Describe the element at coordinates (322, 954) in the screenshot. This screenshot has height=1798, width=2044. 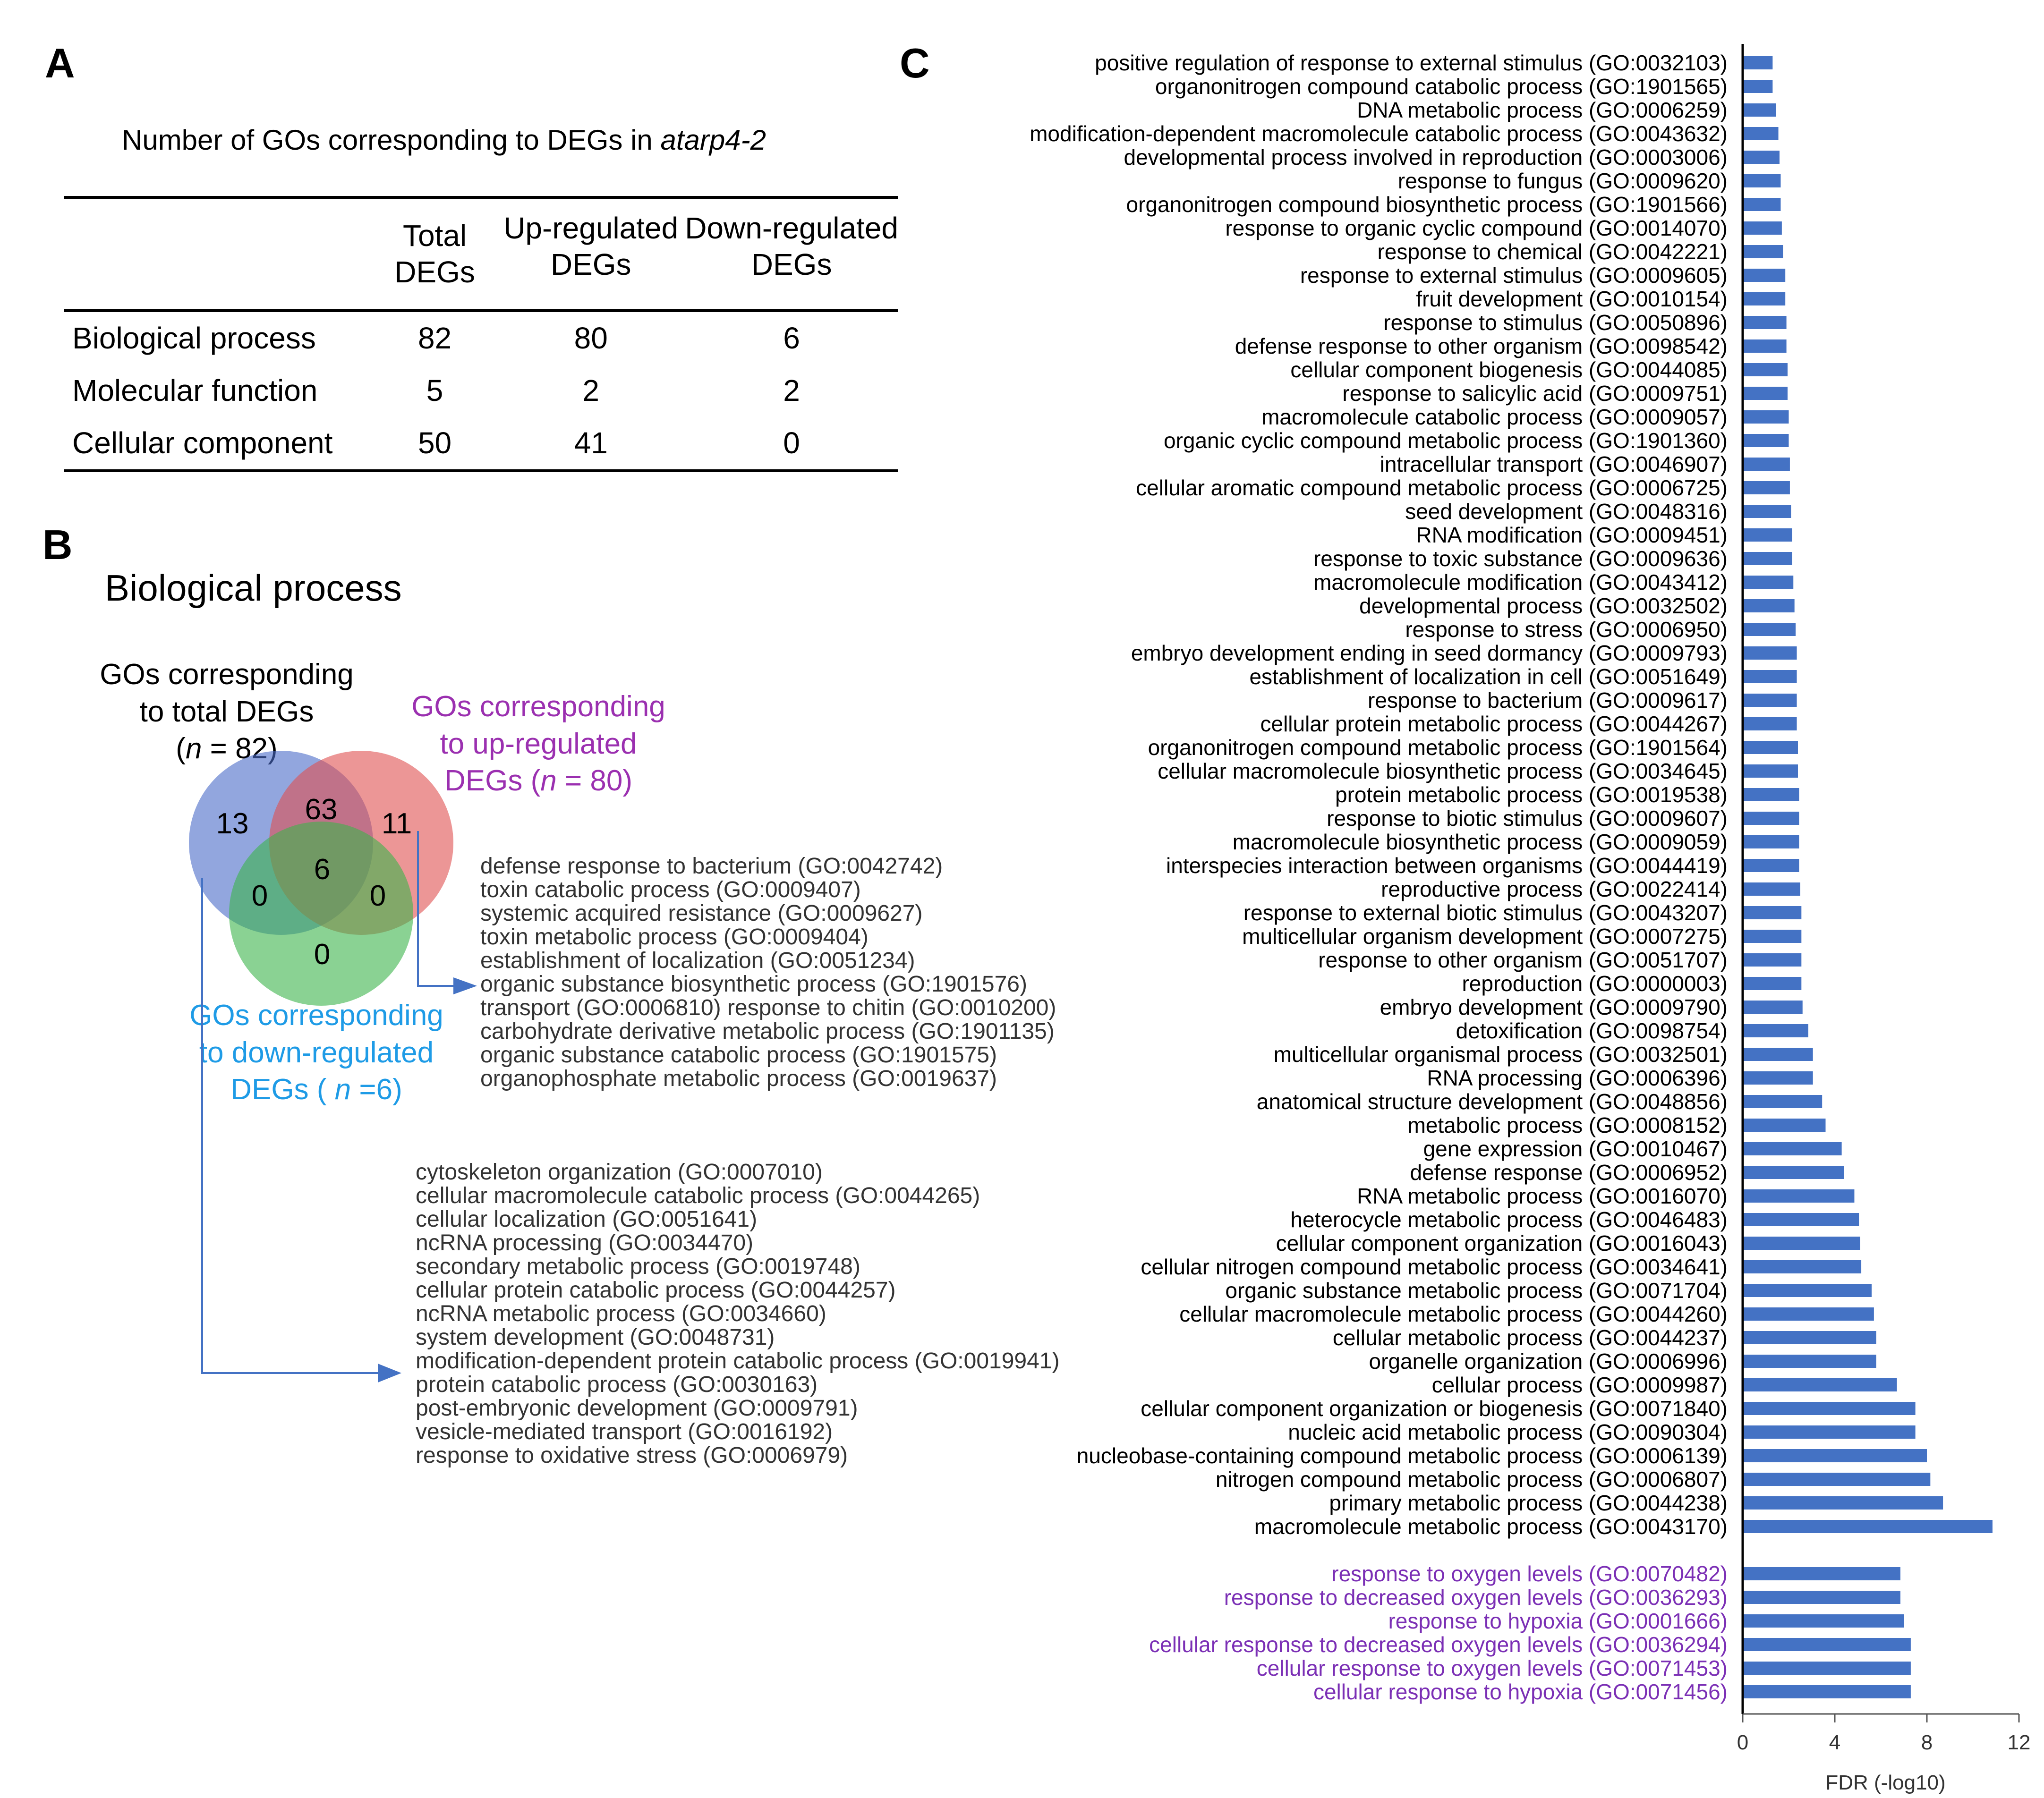
I see `venn-count-down-only: 0` at that location.